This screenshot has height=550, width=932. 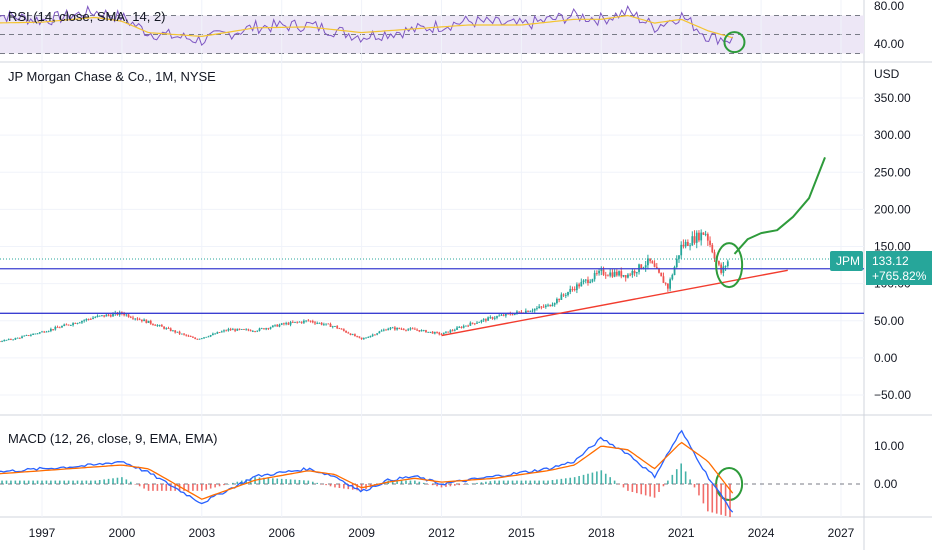 What do you see at coordinates (899, 268) in the screenshot?
I see `price-tag-bg` at bounding box center [899, 268].